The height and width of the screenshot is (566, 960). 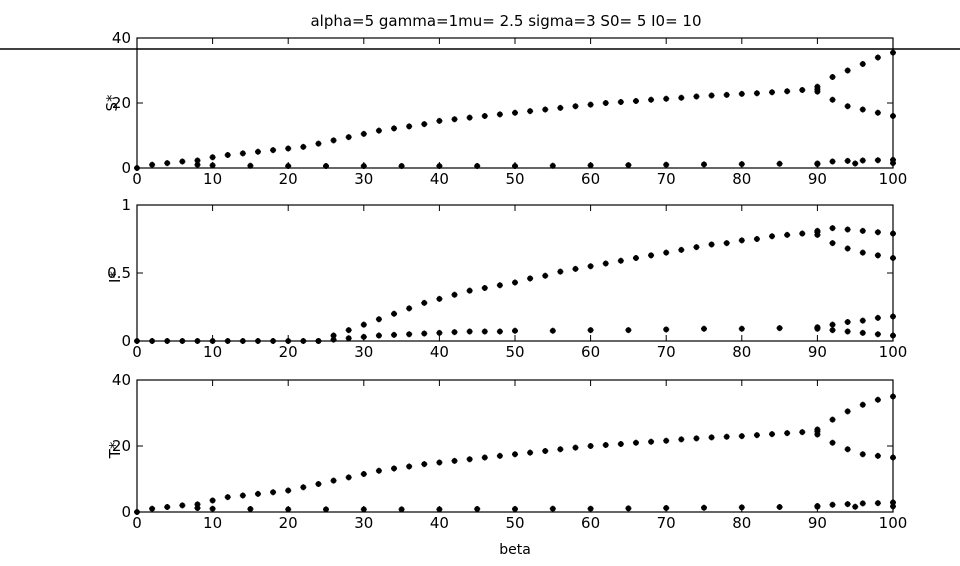 What do you see at coordinates (514, 179) in the screenshot?
I see `x-tick-label: 50` at bounding box center [514, 179].